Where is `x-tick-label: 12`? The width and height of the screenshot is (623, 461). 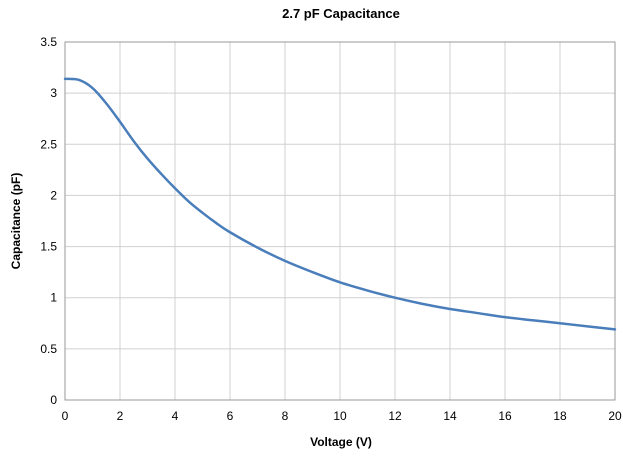 x-tick-label: 12 is located at coordinates (395, 416).